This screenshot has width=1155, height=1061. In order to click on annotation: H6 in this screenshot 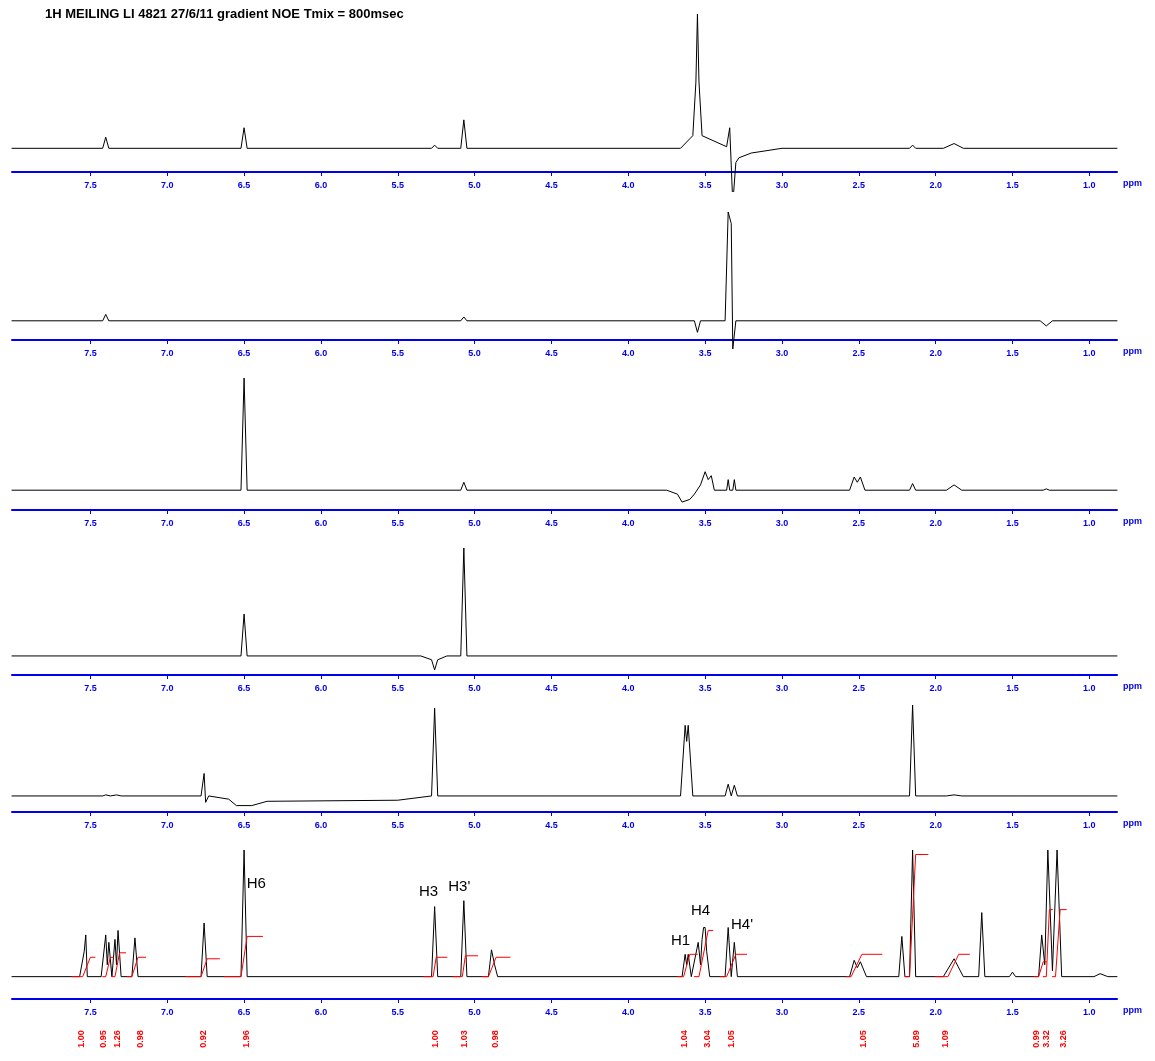, I will do `click(256, 883)`.